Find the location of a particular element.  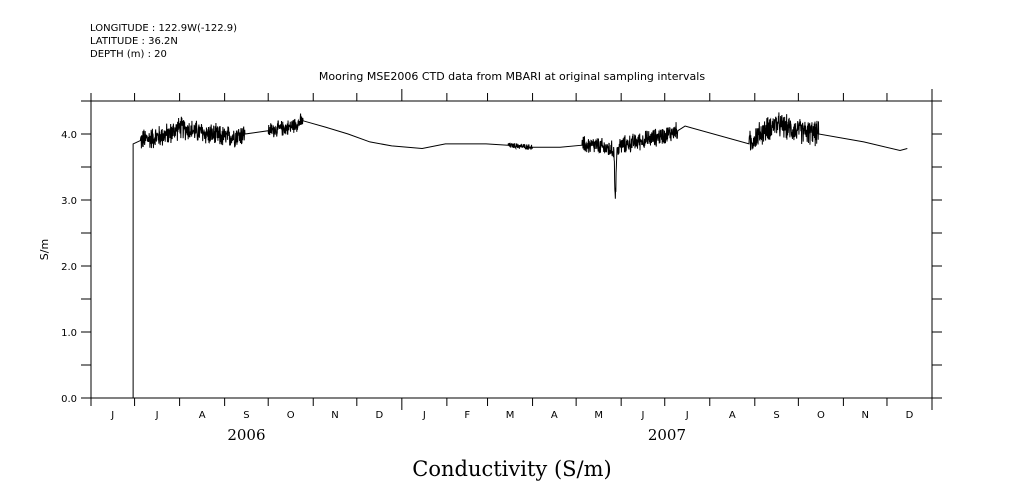

latitude-label: LATITUDE : 36.2N is located at coordinates (134, 41).